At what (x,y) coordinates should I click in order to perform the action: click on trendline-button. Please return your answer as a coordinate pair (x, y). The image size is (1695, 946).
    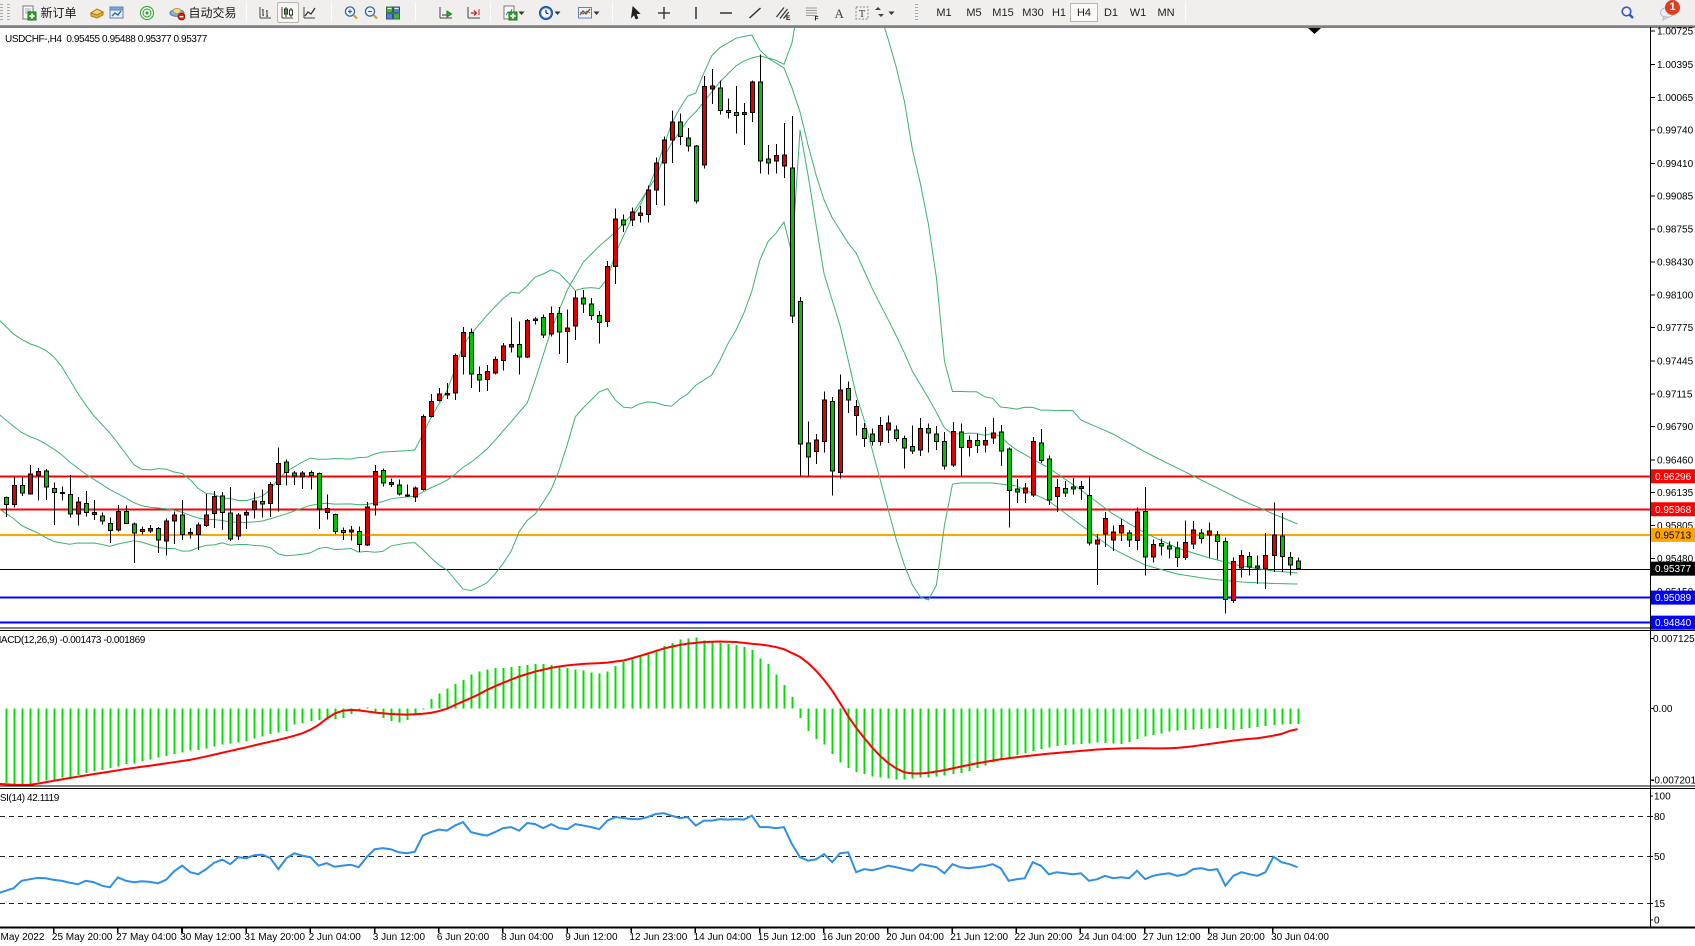
    Looking at the image, I should click on (755, 12).